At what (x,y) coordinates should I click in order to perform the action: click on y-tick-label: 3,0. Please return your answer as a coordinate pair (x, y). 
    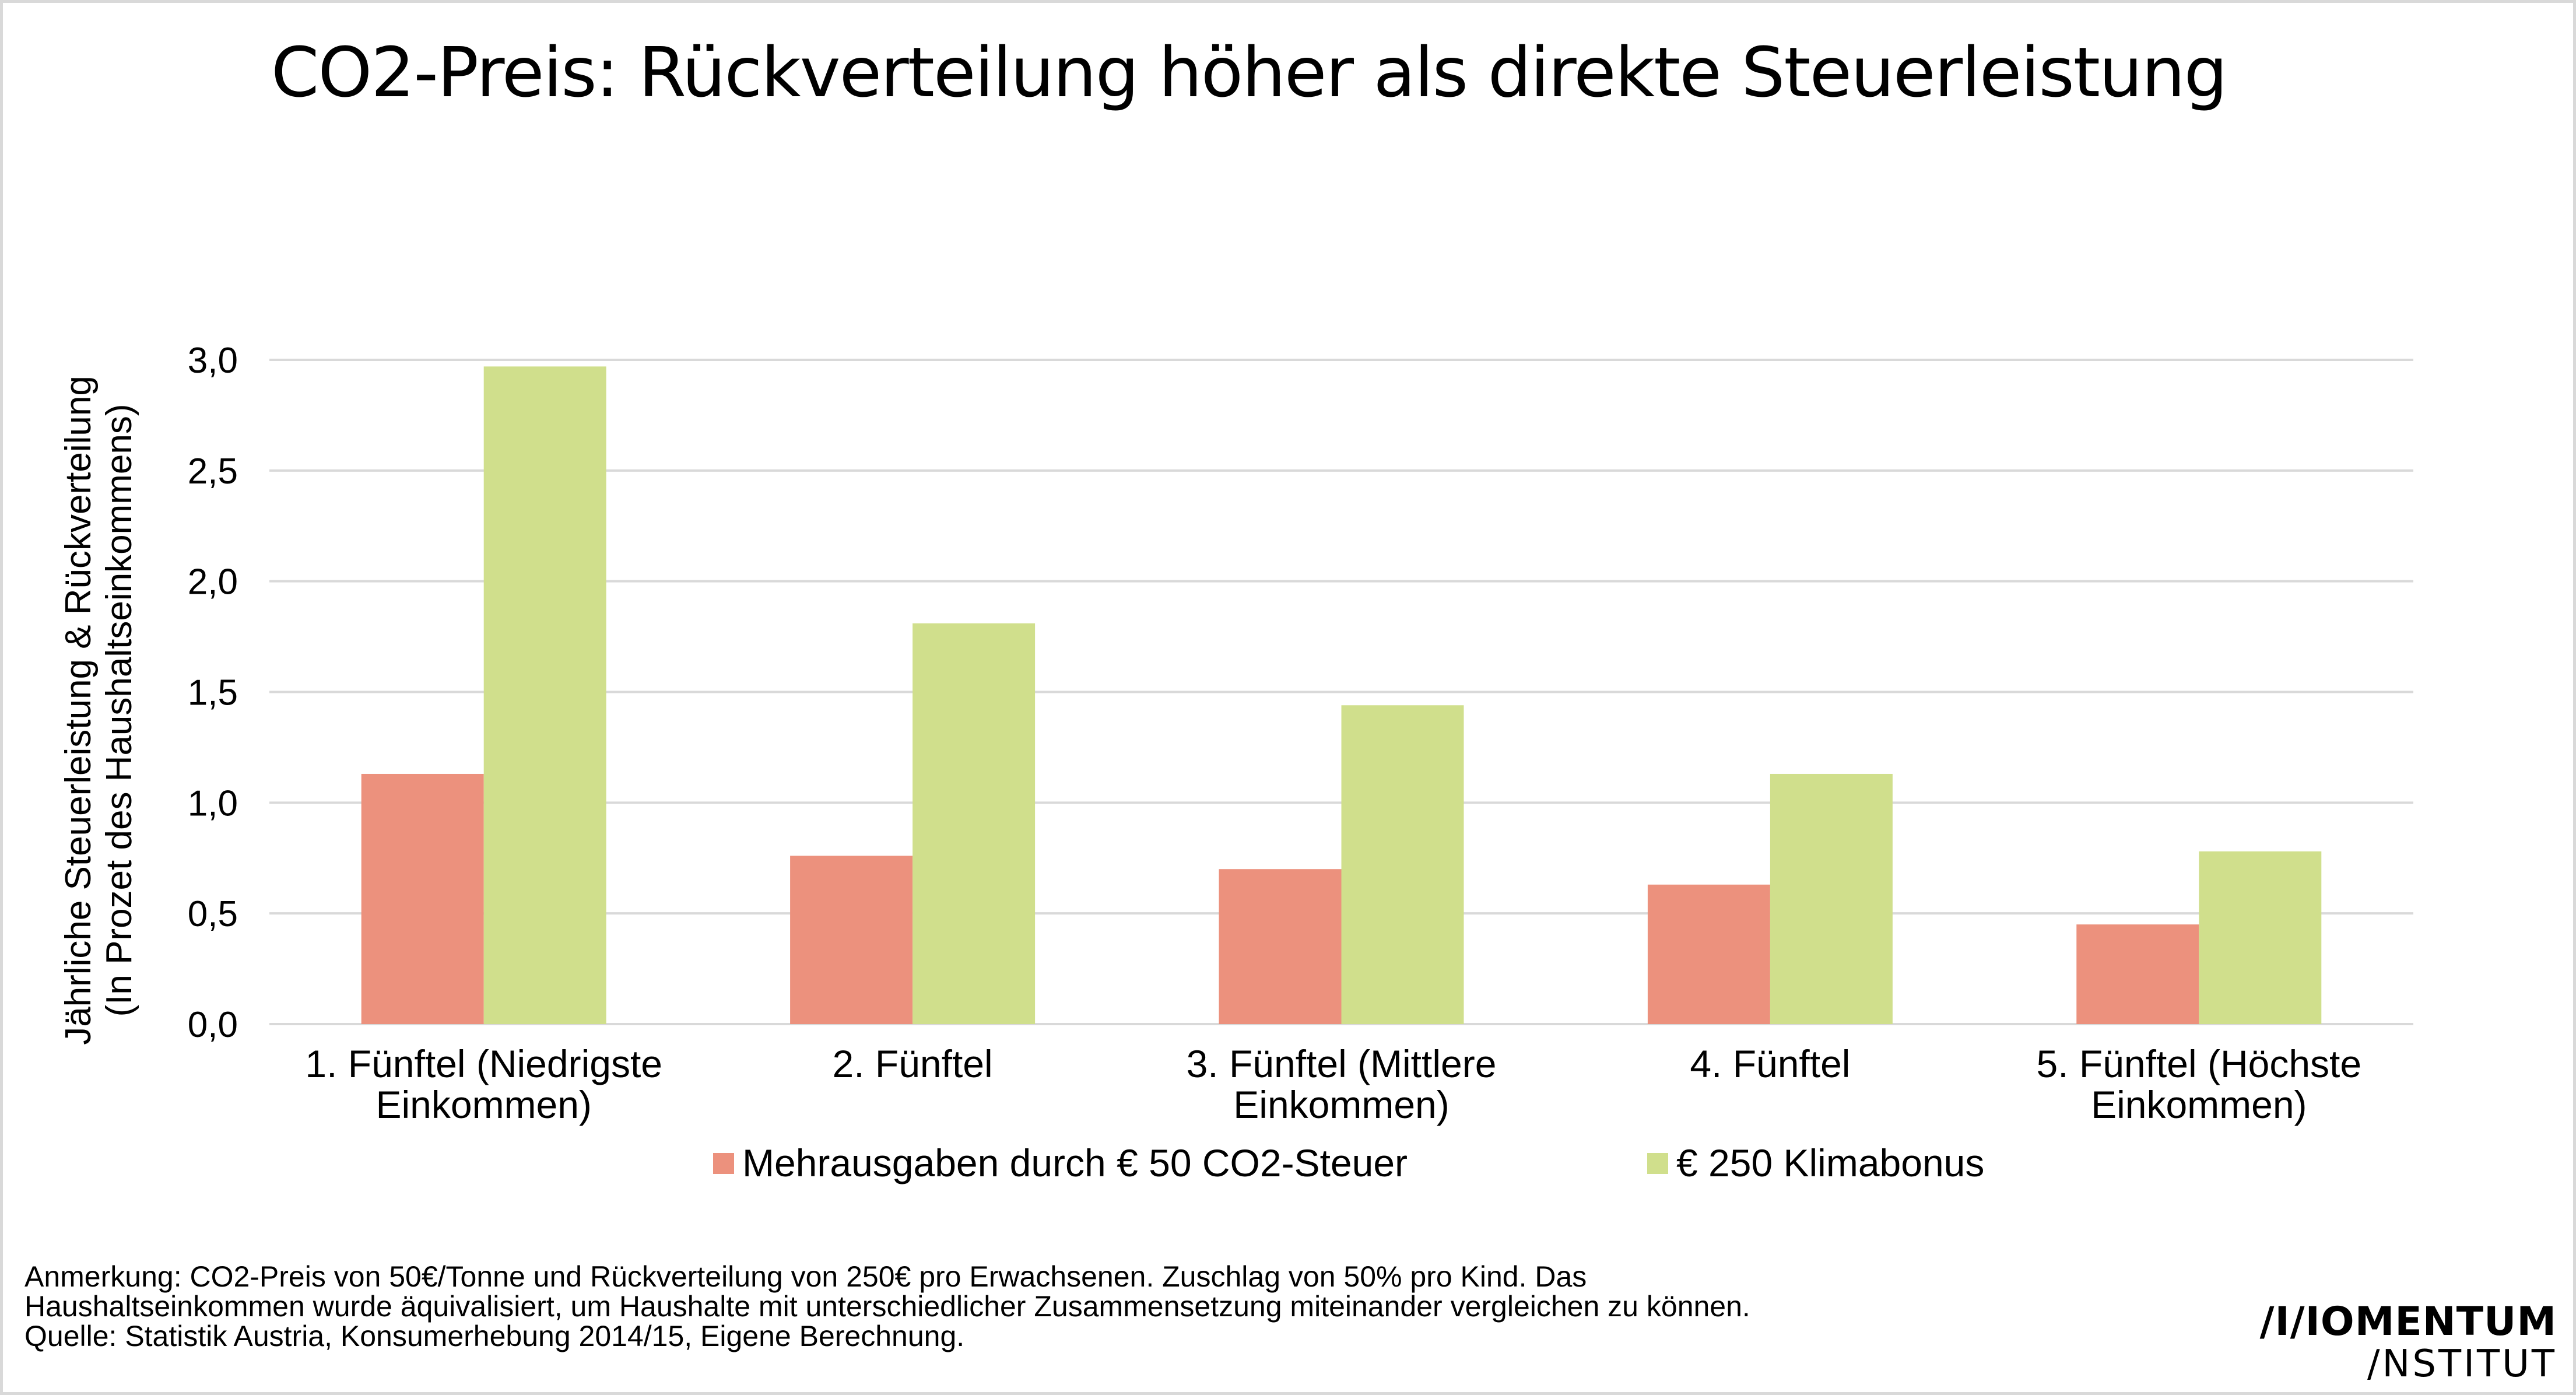
    Looking at the image, I should click on (213, 361).